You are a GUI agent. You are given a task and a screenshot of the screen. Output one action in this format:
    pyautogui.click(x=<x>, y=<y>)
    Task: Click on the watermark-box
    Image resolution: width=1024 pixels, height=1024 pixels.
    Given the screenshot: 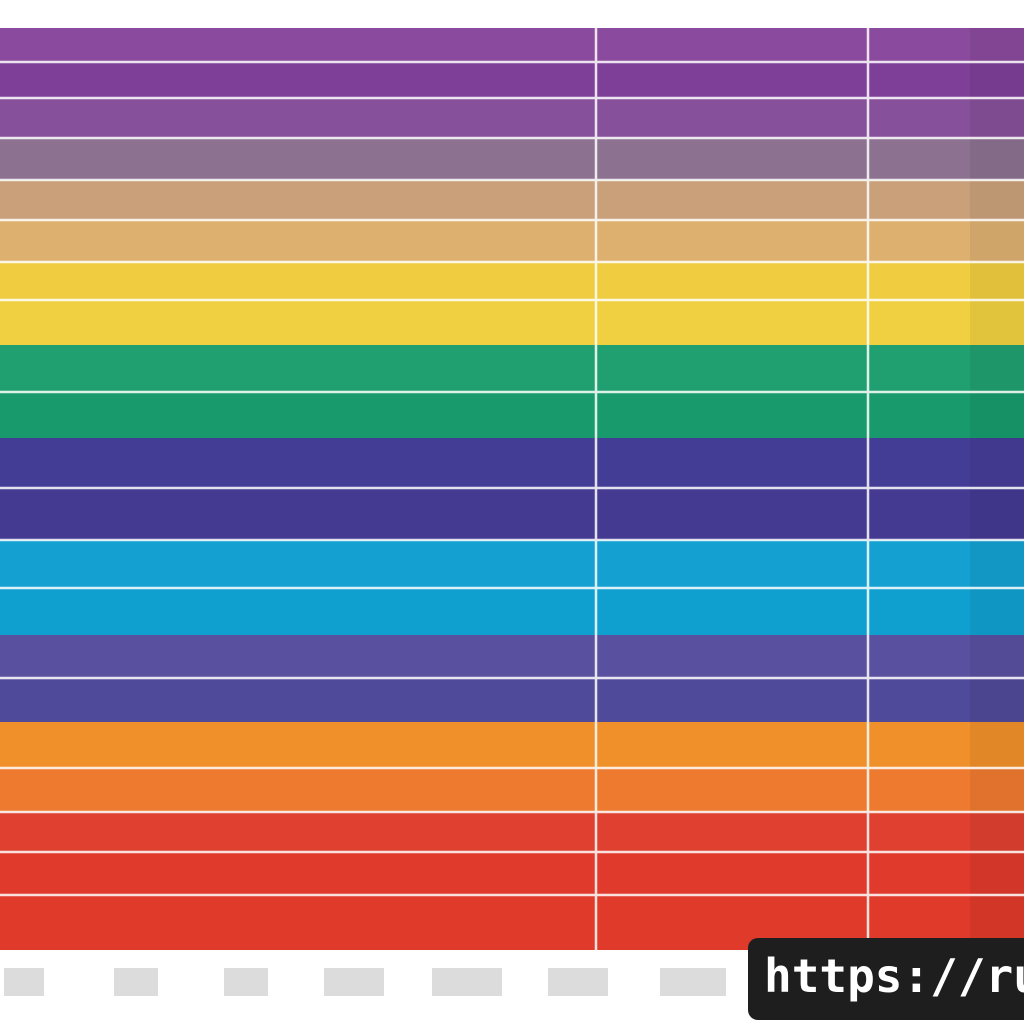 What is the action you would take?
    pyautogui.click(x=886, y=979)
    